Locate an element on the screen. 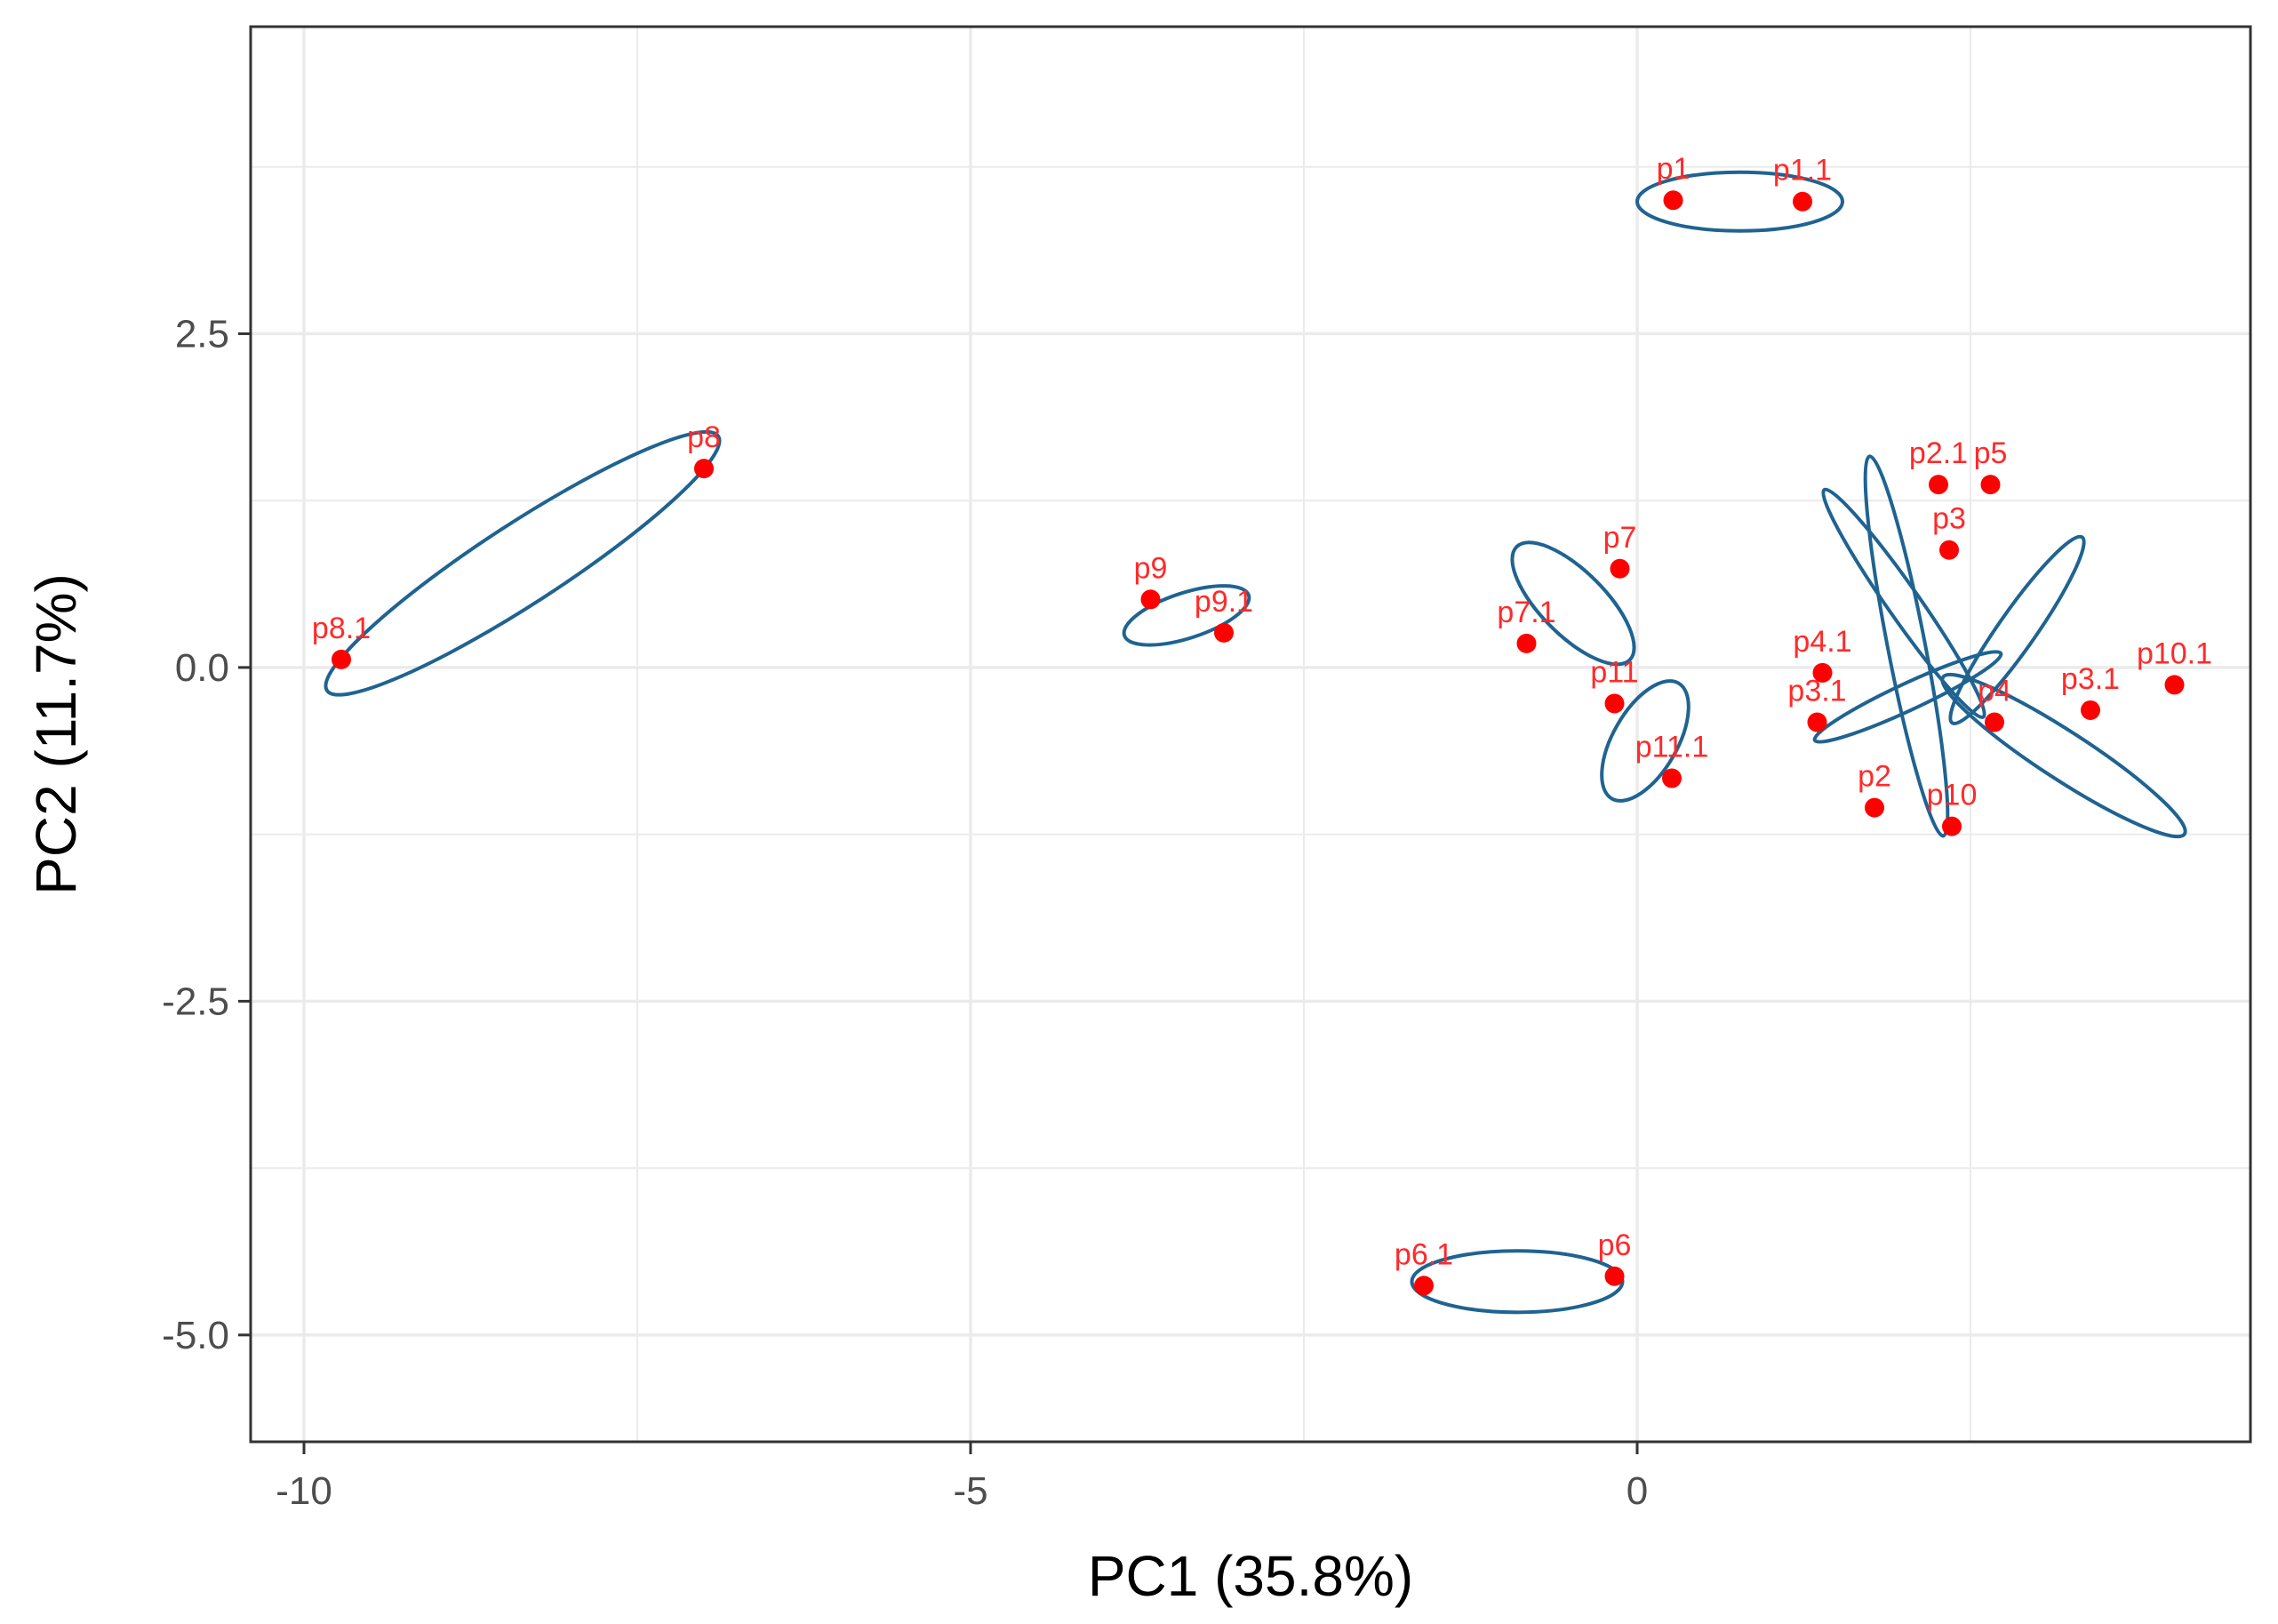  point-label: p2.1 is located at coordinates (1938, 453).